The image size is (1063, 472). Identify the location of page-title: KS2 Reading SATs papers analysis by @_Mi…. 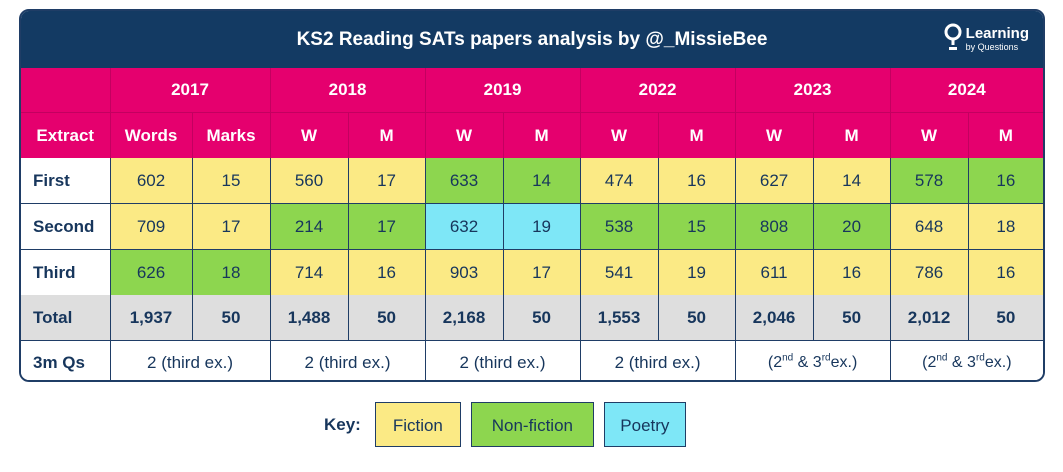
(532, 39).